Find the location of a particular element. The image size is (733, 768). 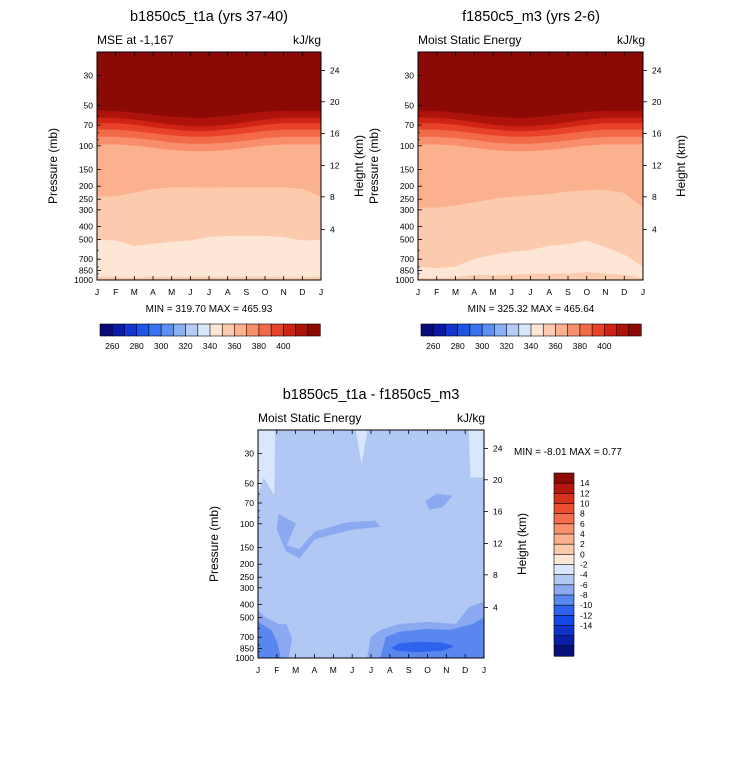

contour-patch is located at coordinates (361, 446).